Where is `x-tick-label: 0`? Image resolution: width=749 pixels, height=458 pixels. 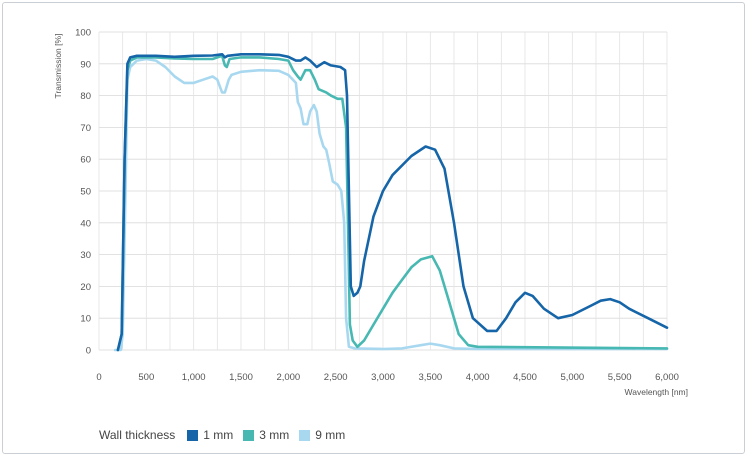
x-tick-label: 0 is located at coordinates (98, 377).